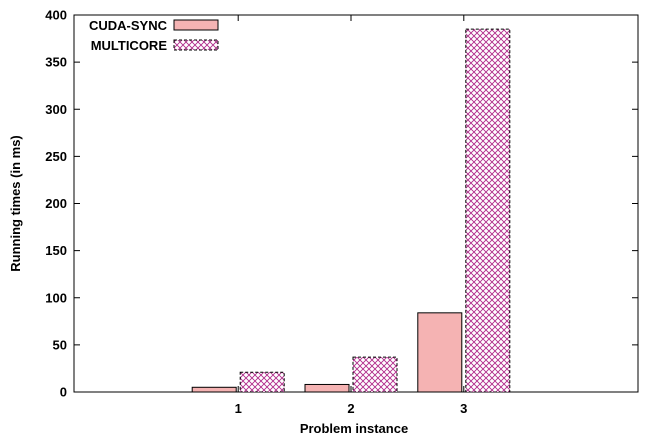 This screenshot has width=646, height=438. Describe the element at coordinates (238, 408) in the screenshot. I see `x-tick-label: 1` at that location.